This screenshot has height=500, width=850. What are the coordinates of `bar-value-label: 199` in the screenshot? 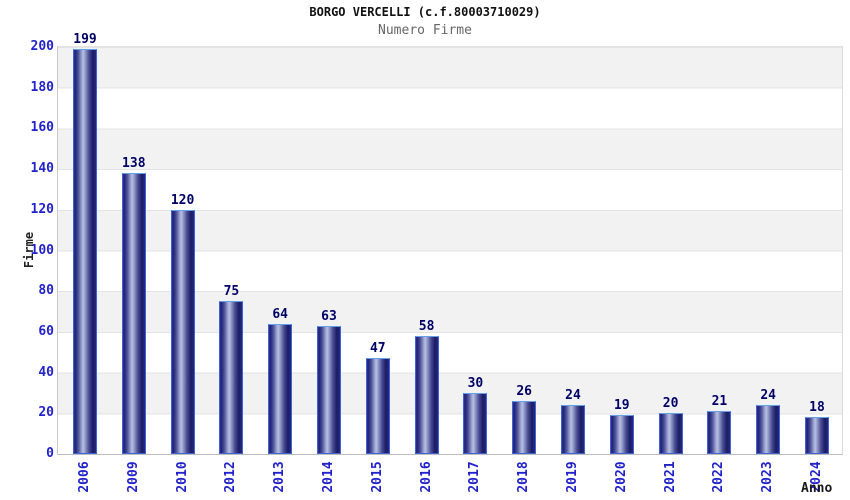 It's located at (85, 39).